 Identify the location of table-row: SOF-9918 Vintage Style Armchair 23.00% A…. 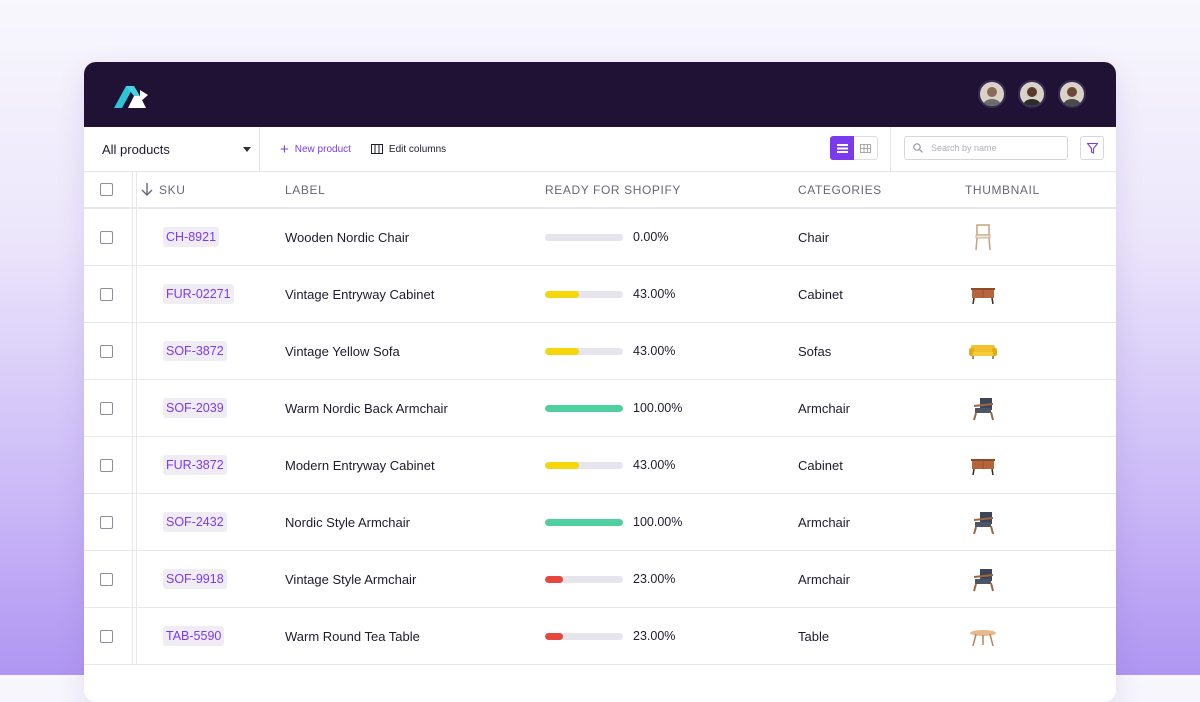
(600, 579).